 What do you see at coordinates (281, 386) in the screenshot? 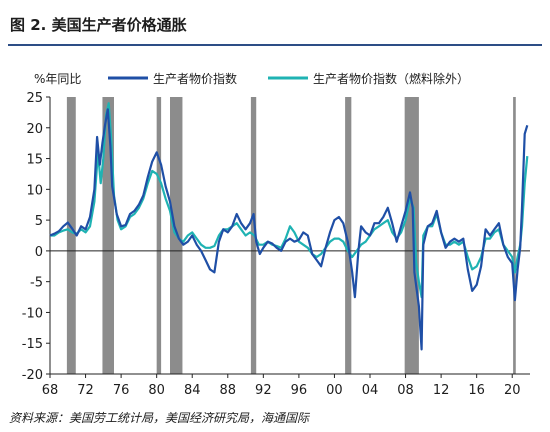
I see `x-ticks: 68 72 76 80 84 88 92 96 00 04 08 12 16 20` at bounding box center [281, 386].